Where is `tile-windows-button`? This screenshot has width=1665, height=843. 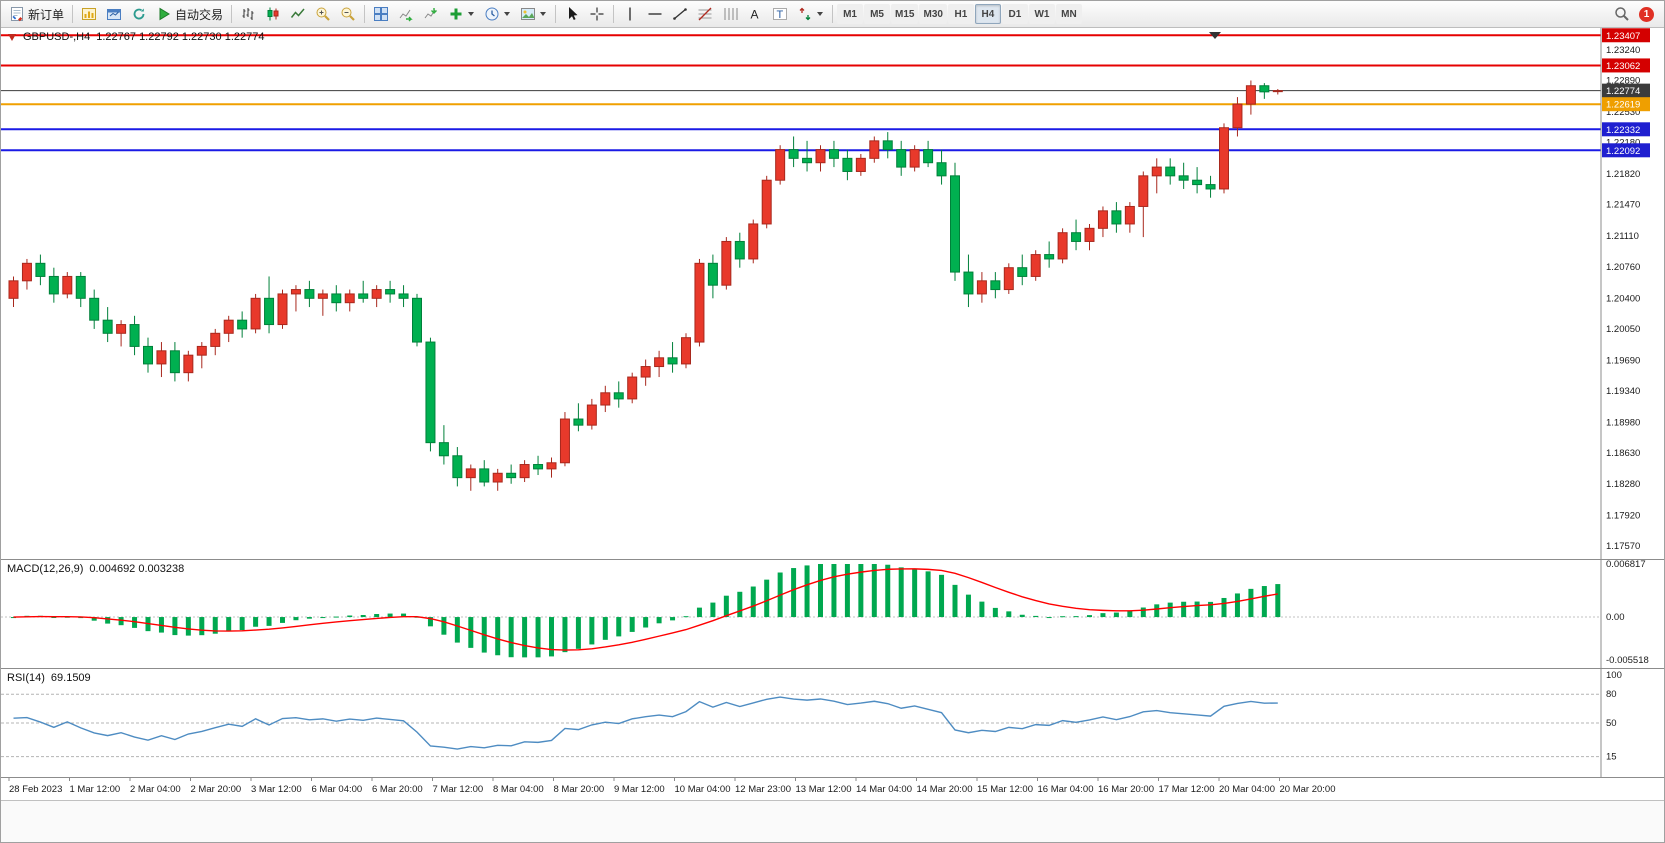
tile-windows-button is located at coordinates (381, 14).